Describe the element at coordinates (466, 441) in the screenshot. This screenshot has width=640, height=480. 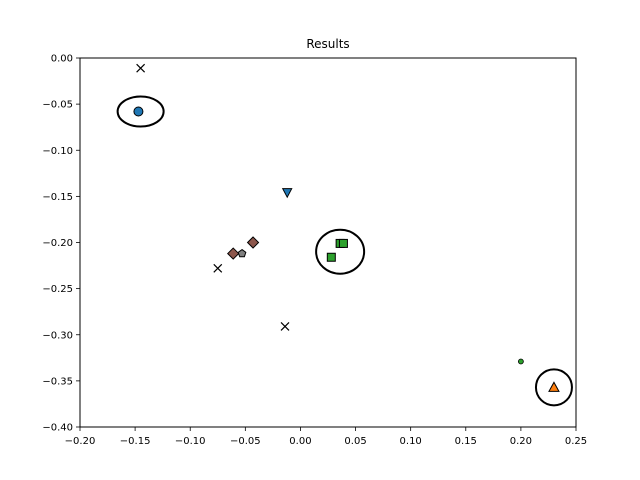
I see `x-tick-label: 0.15` at that location.